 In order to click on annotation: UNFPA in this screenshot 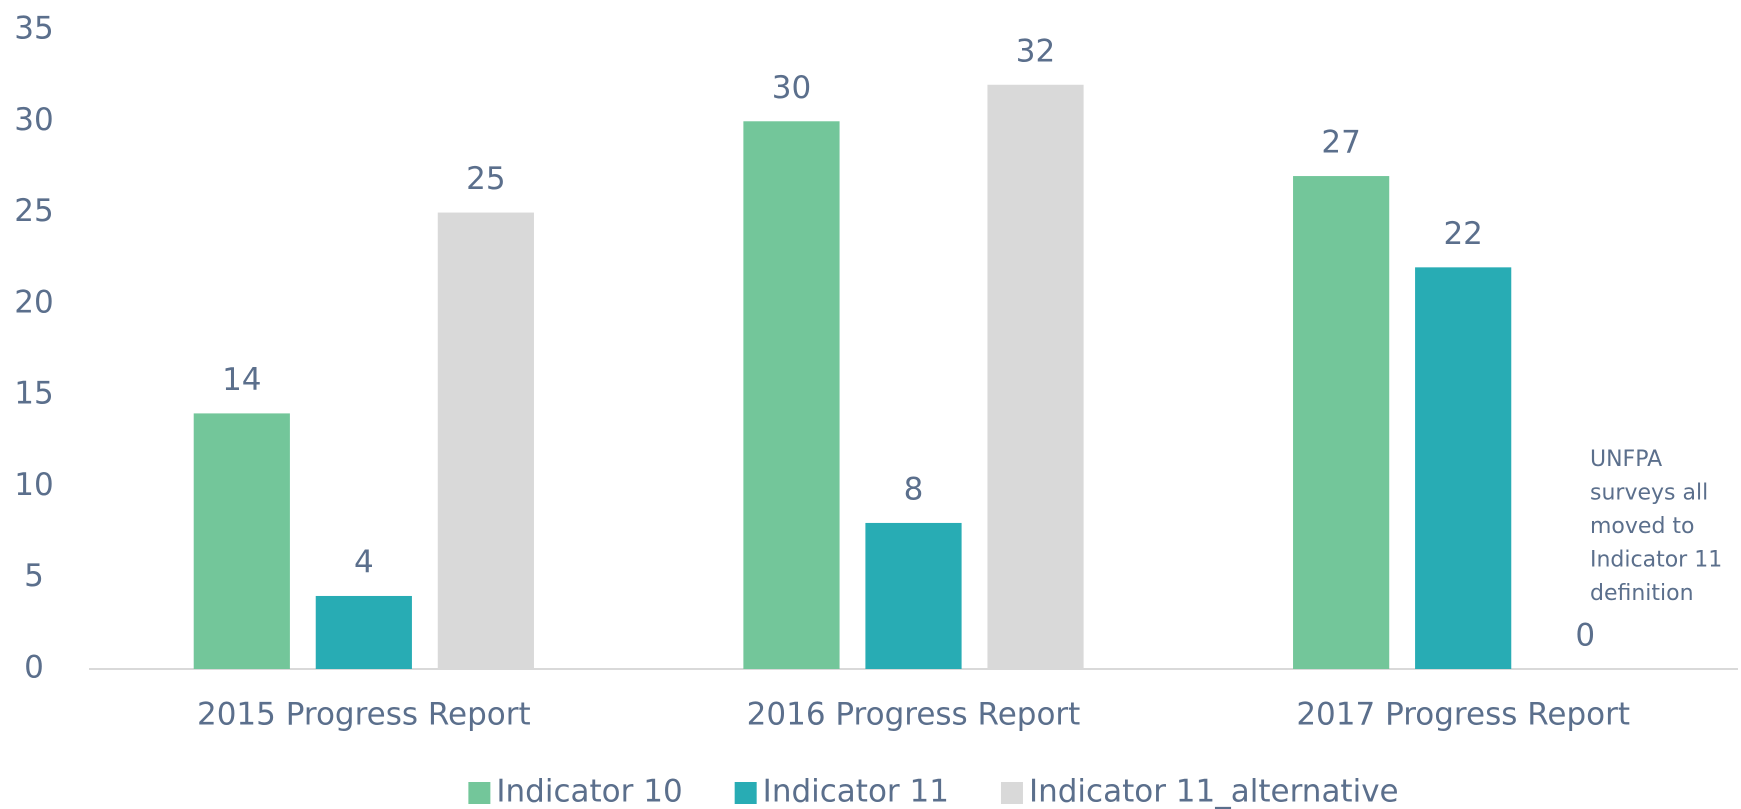, I will do `click(1626, 459)`.